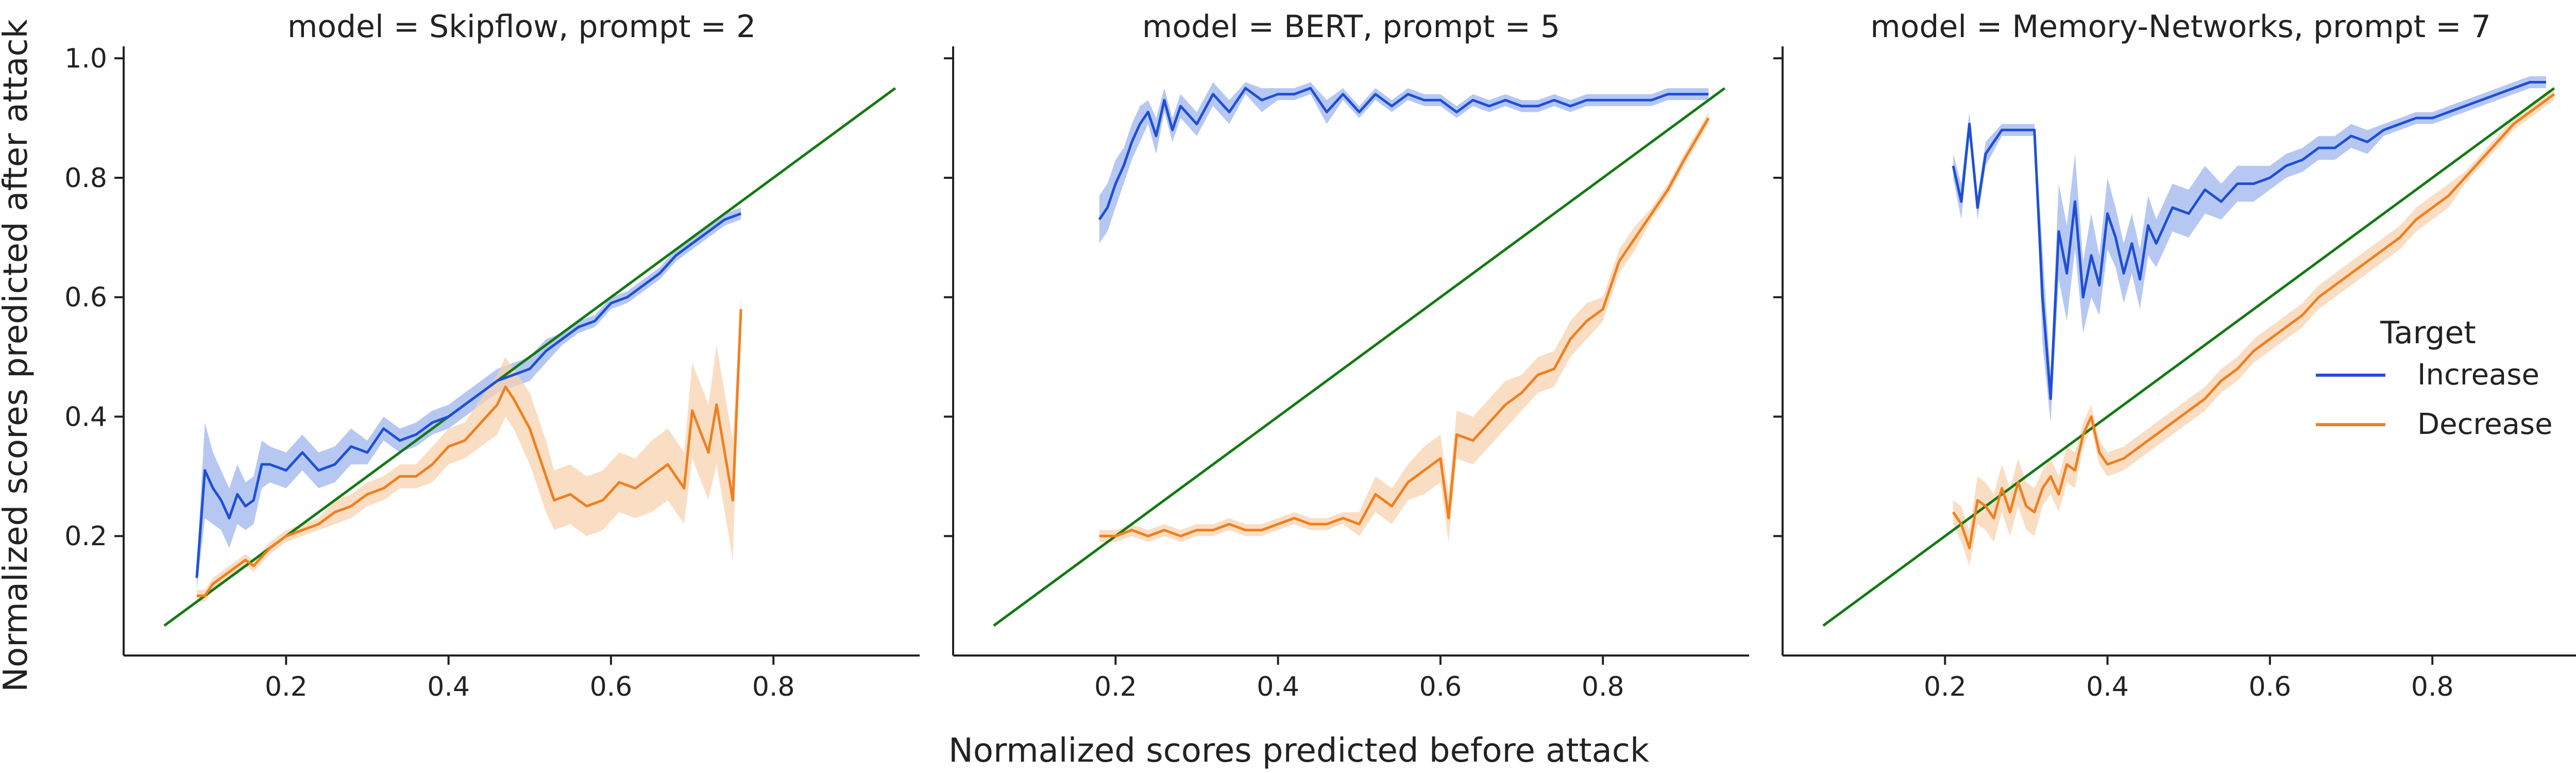  Describe the element at coordinates (85, 536) in the screenshot. I see `y-tick-label: 0.2` at that location.